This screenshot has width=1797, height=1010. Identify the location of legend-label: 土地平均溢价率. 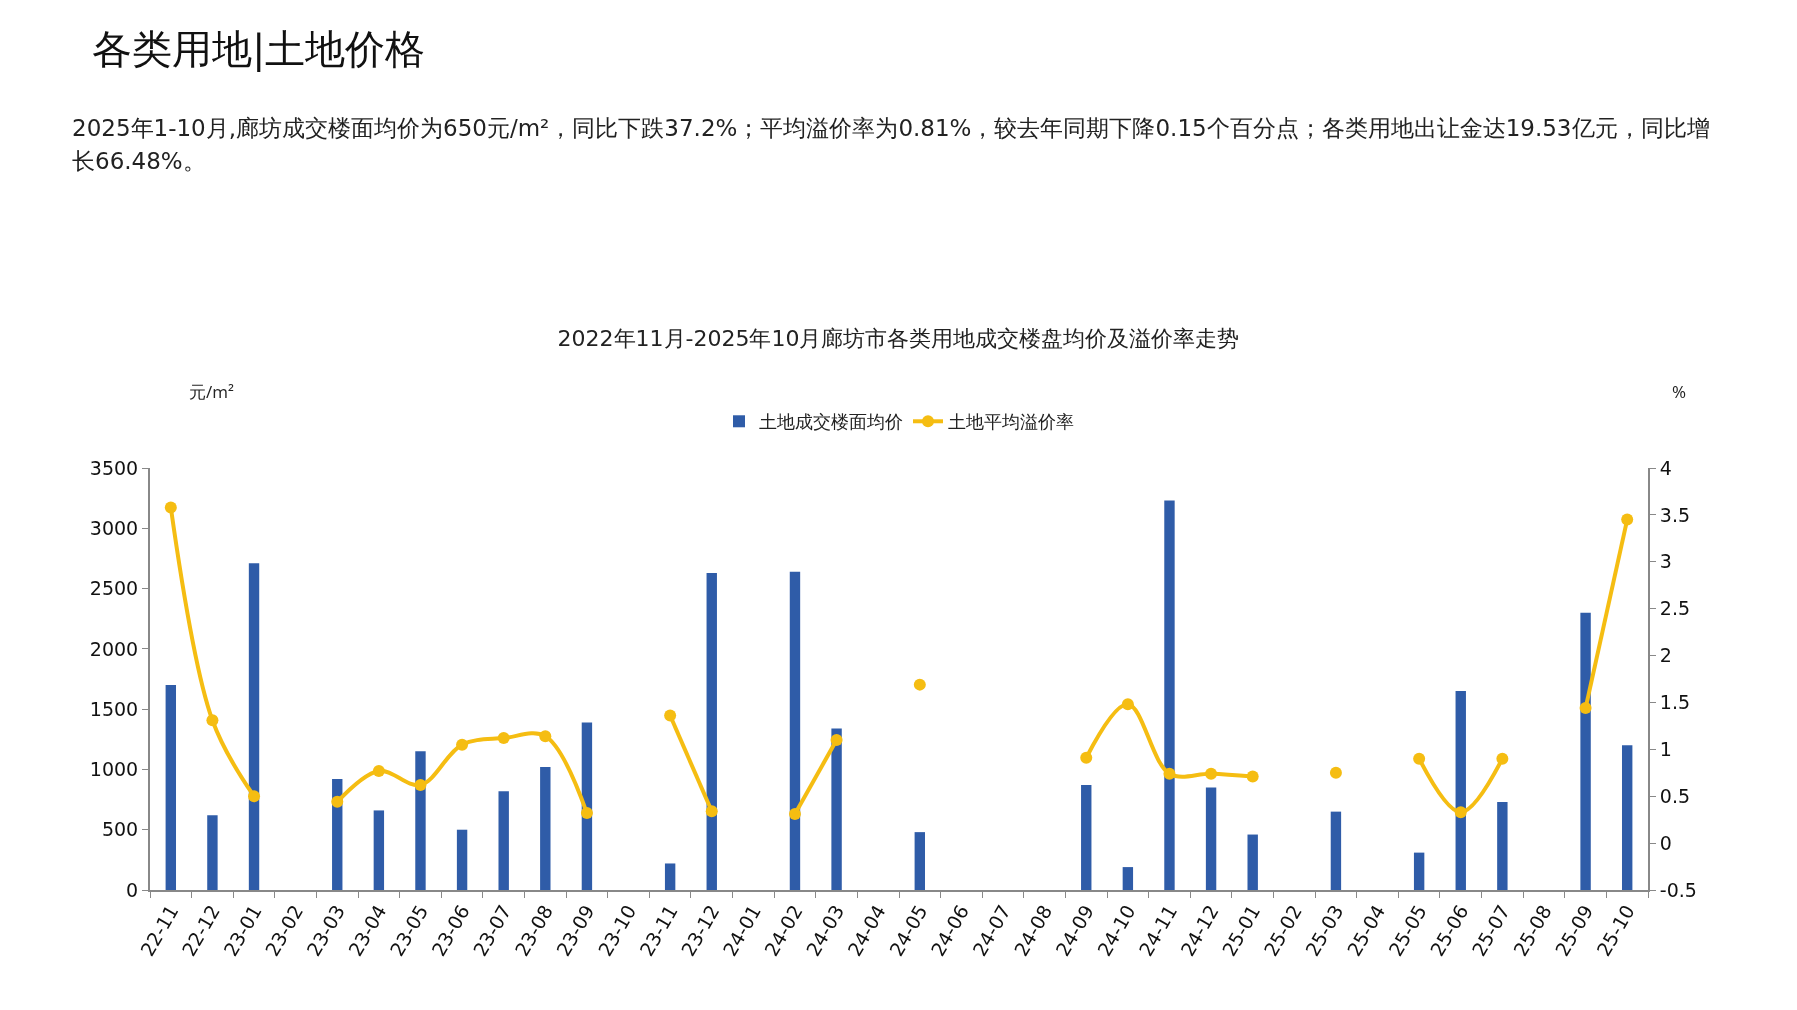
(1011, 421).